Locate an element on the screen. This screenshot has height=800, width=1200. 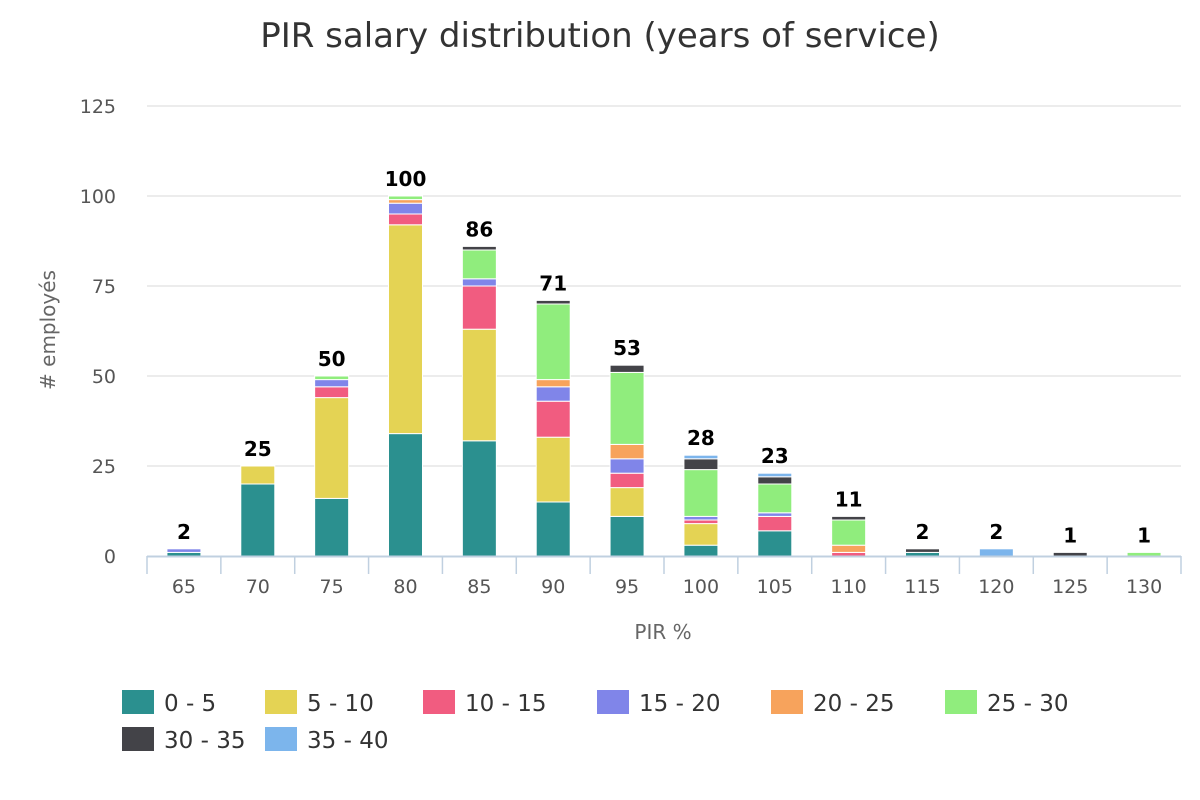
x-tick-label: 95 is located at coordinates (627, 587).